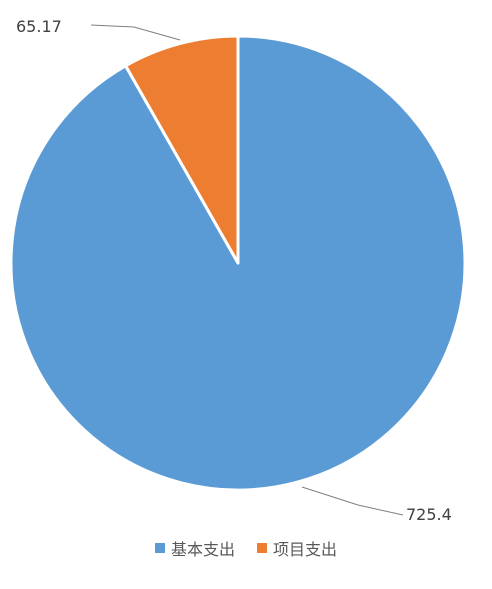 Image resolution: width=492 pixels, height=589 pixels. What do you see at coordinates (159, 548) in the screenshot?
I see `legend-swatch-basic` at bounding box center [159, 548].